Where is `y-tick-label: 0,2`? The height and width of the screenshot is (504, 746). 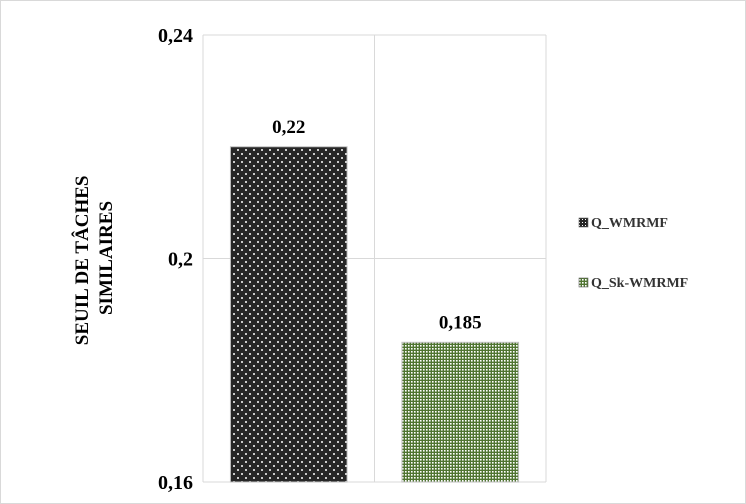
y-tick-label: 0,2 is located at coordinates (180, 260).